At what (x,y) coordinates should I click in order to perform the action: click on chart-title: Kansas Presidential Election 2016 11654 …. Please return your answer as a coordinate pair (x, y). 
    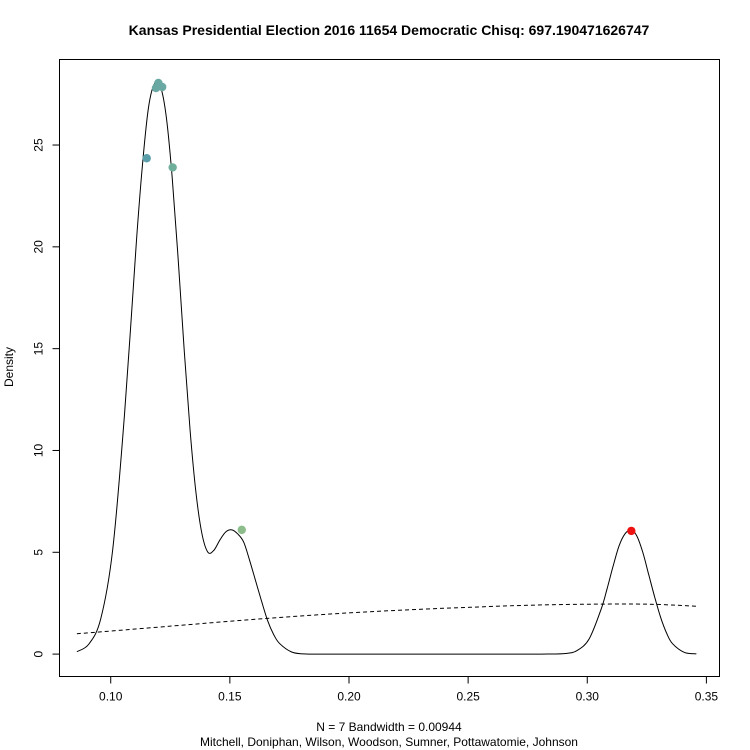
    Looking at the image, I should click on (389, 30).